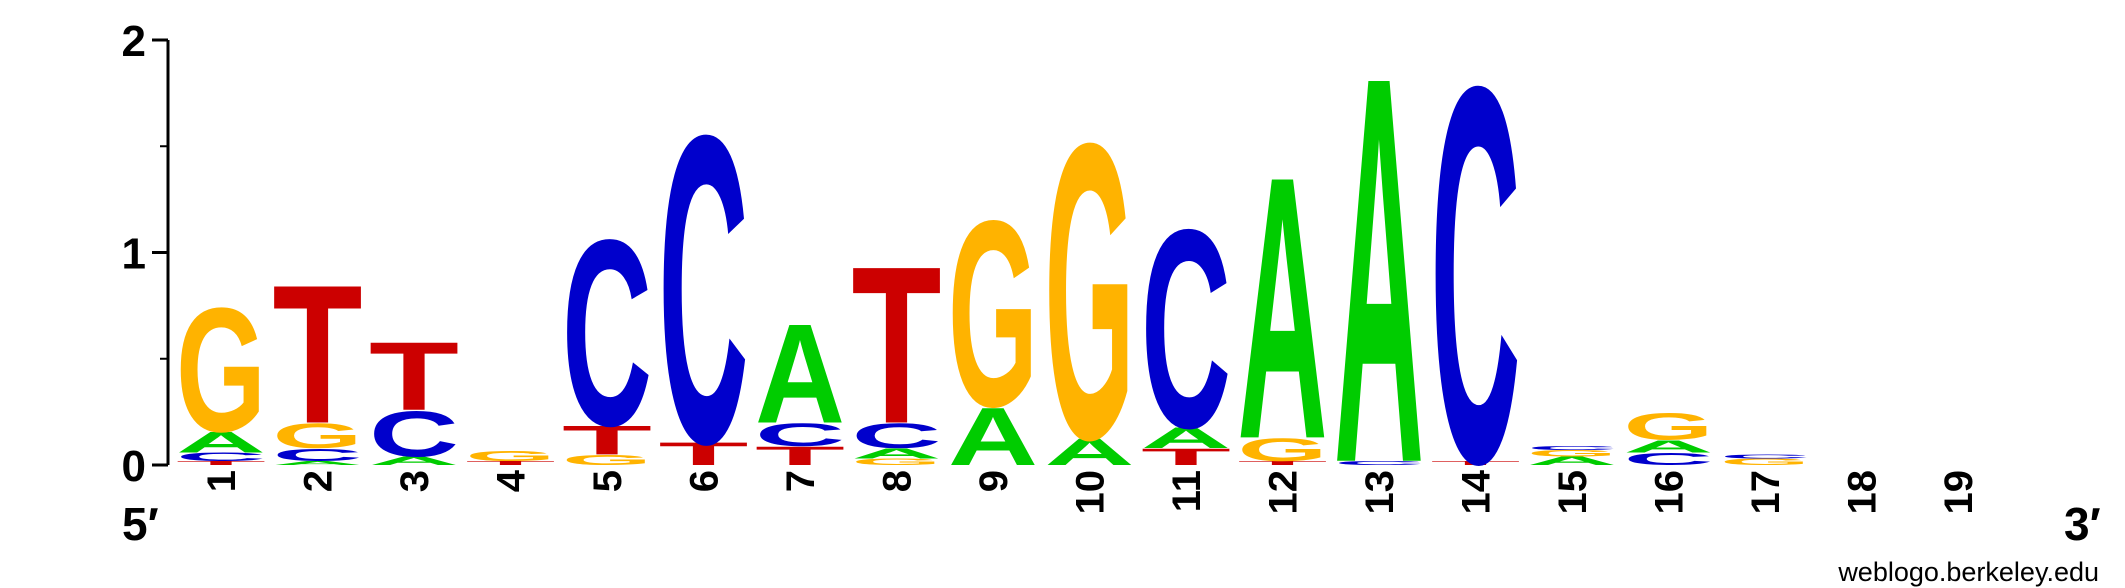  Describe the element at coordinates (1572, 454) in the screenshot. I see `logo-letter-G-pos-15: G` at that location.